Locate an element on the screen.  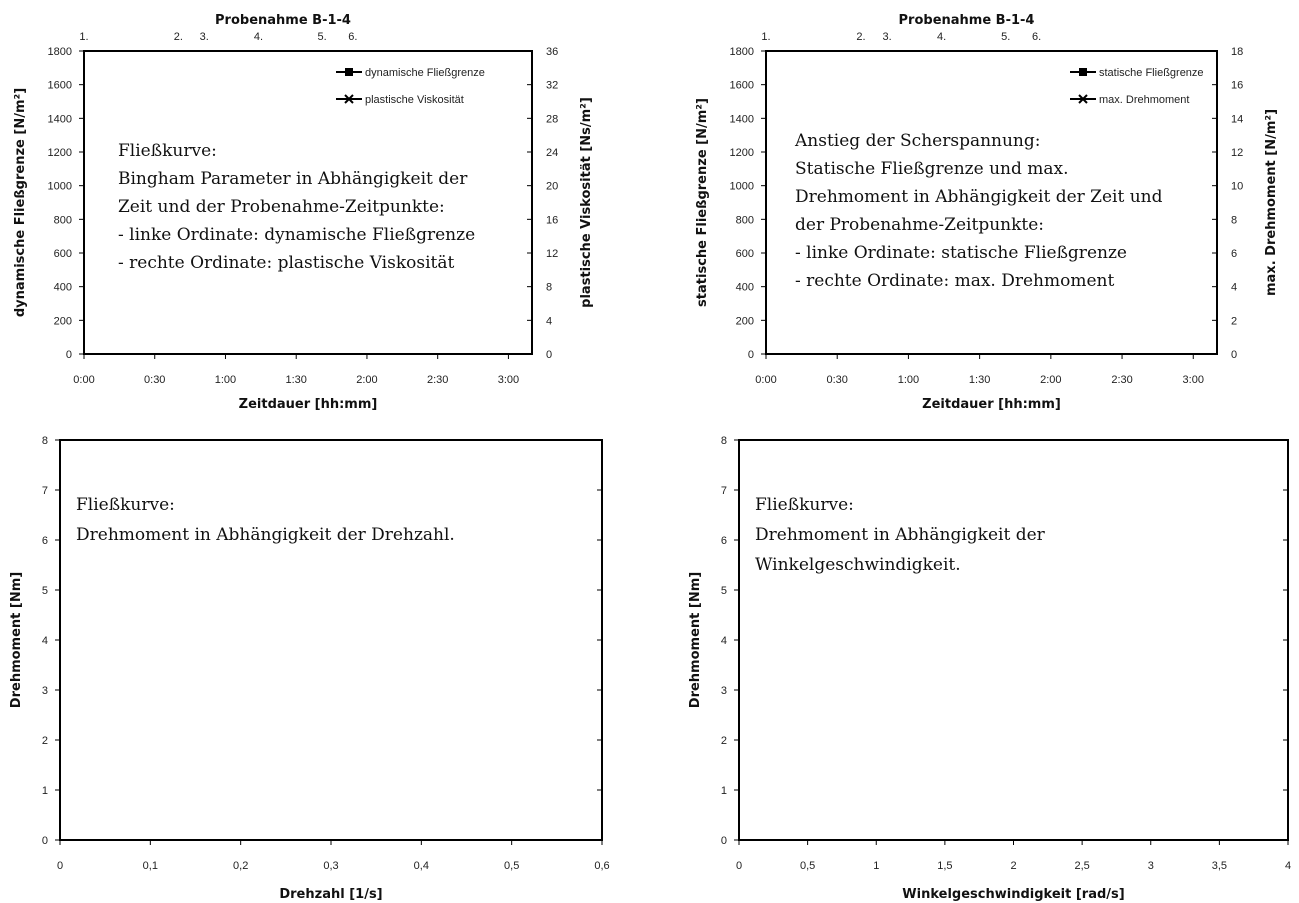
y2-tick-label: 18 is located at coordinates (1237, 52).